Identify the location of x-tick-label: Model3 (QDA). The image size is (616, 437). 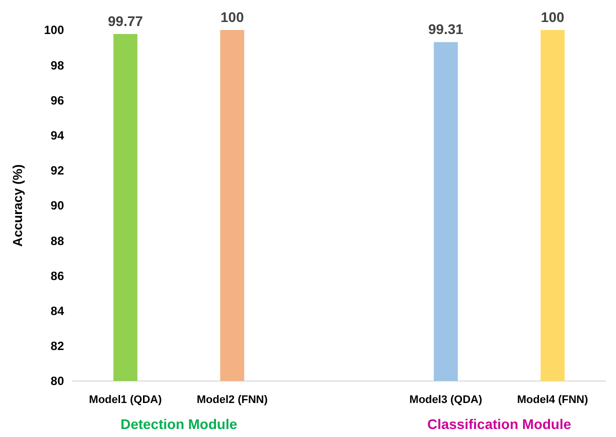
(445, 400).